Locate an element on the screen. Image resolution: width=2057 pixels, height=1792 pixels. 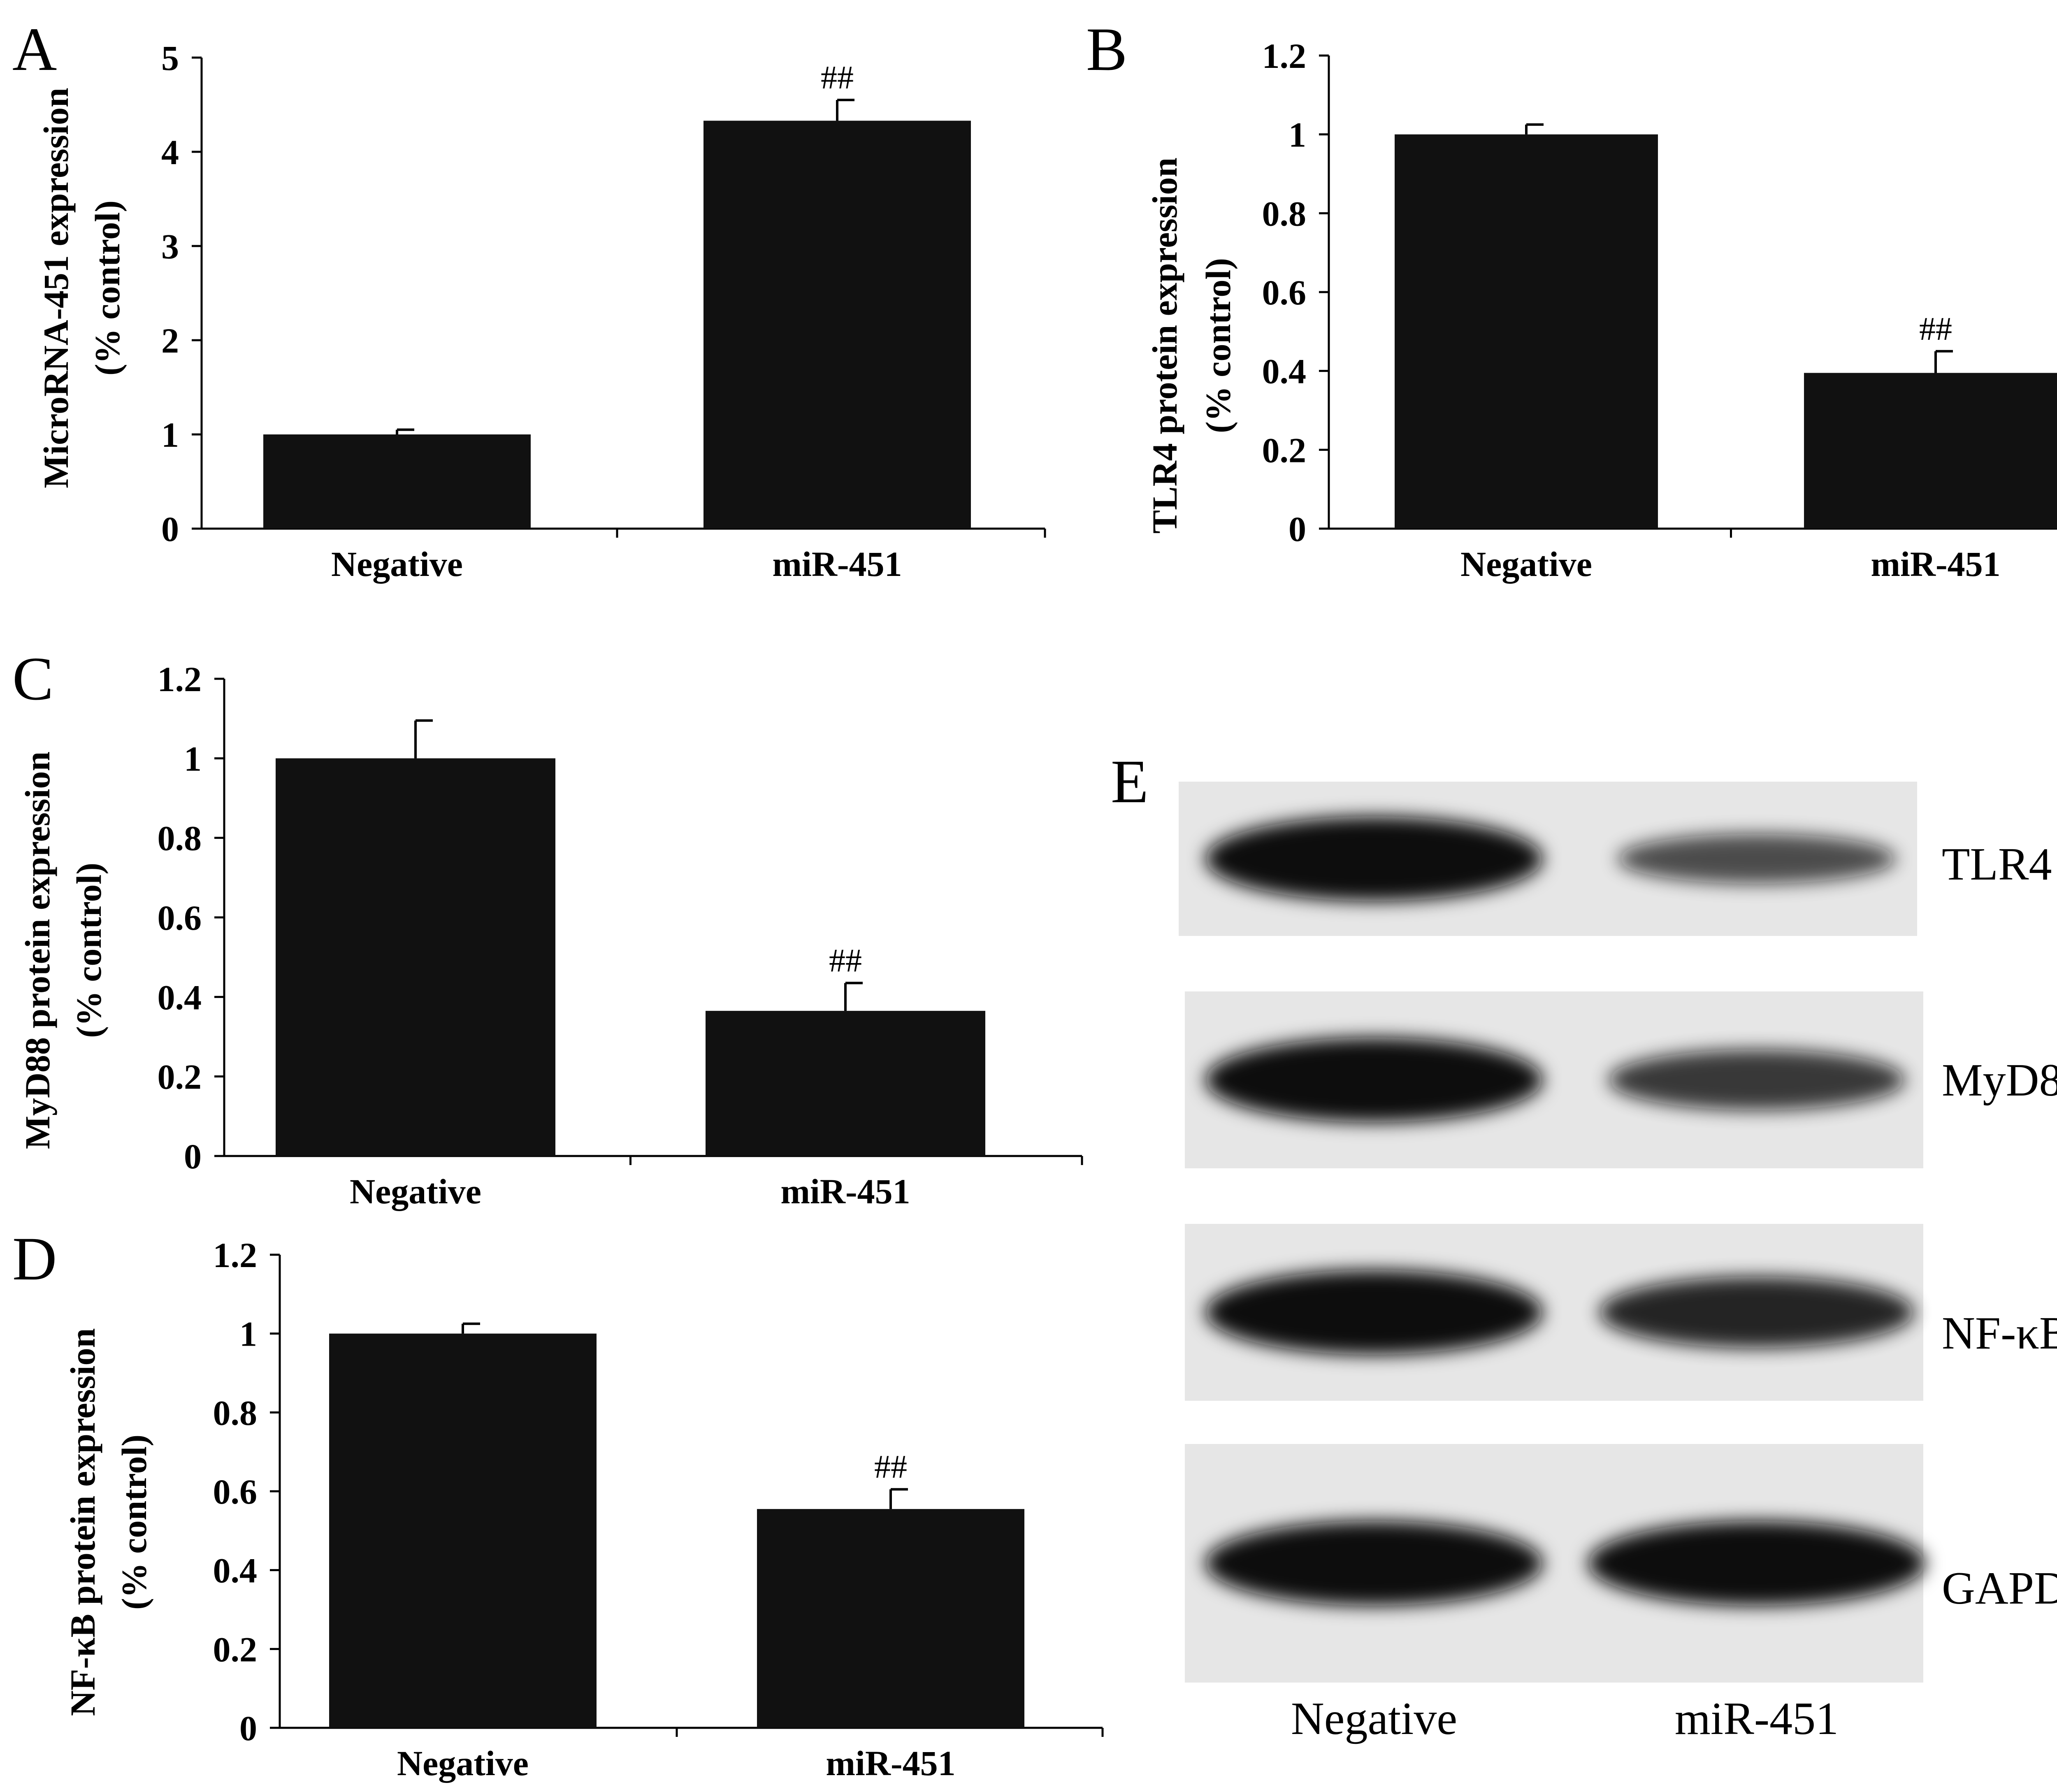
panel-a-y-tick-label: 0 is located at coordinates (170, 529).